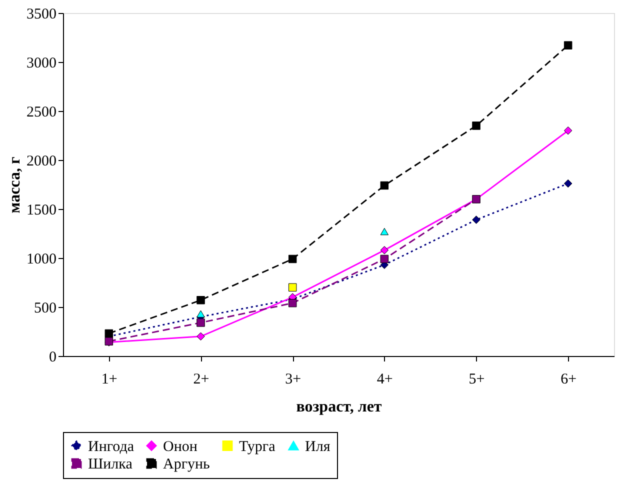 This screenshot has height=497, width=634. What do you see at coordinates (476, 380) in the screenshot?
I see `x-tick-label: 5+` at bounding box center [476, 380].